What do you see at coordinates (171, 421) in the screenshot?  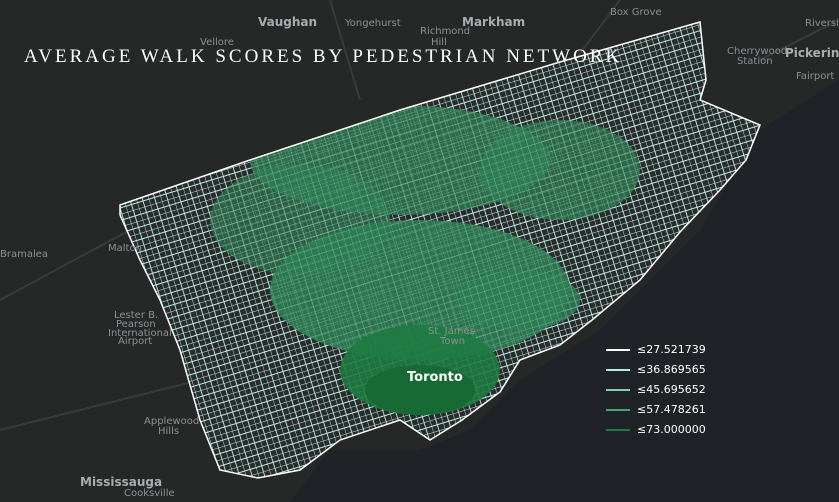 I see `place-label: Applewood` at bounding box center [171, 421].